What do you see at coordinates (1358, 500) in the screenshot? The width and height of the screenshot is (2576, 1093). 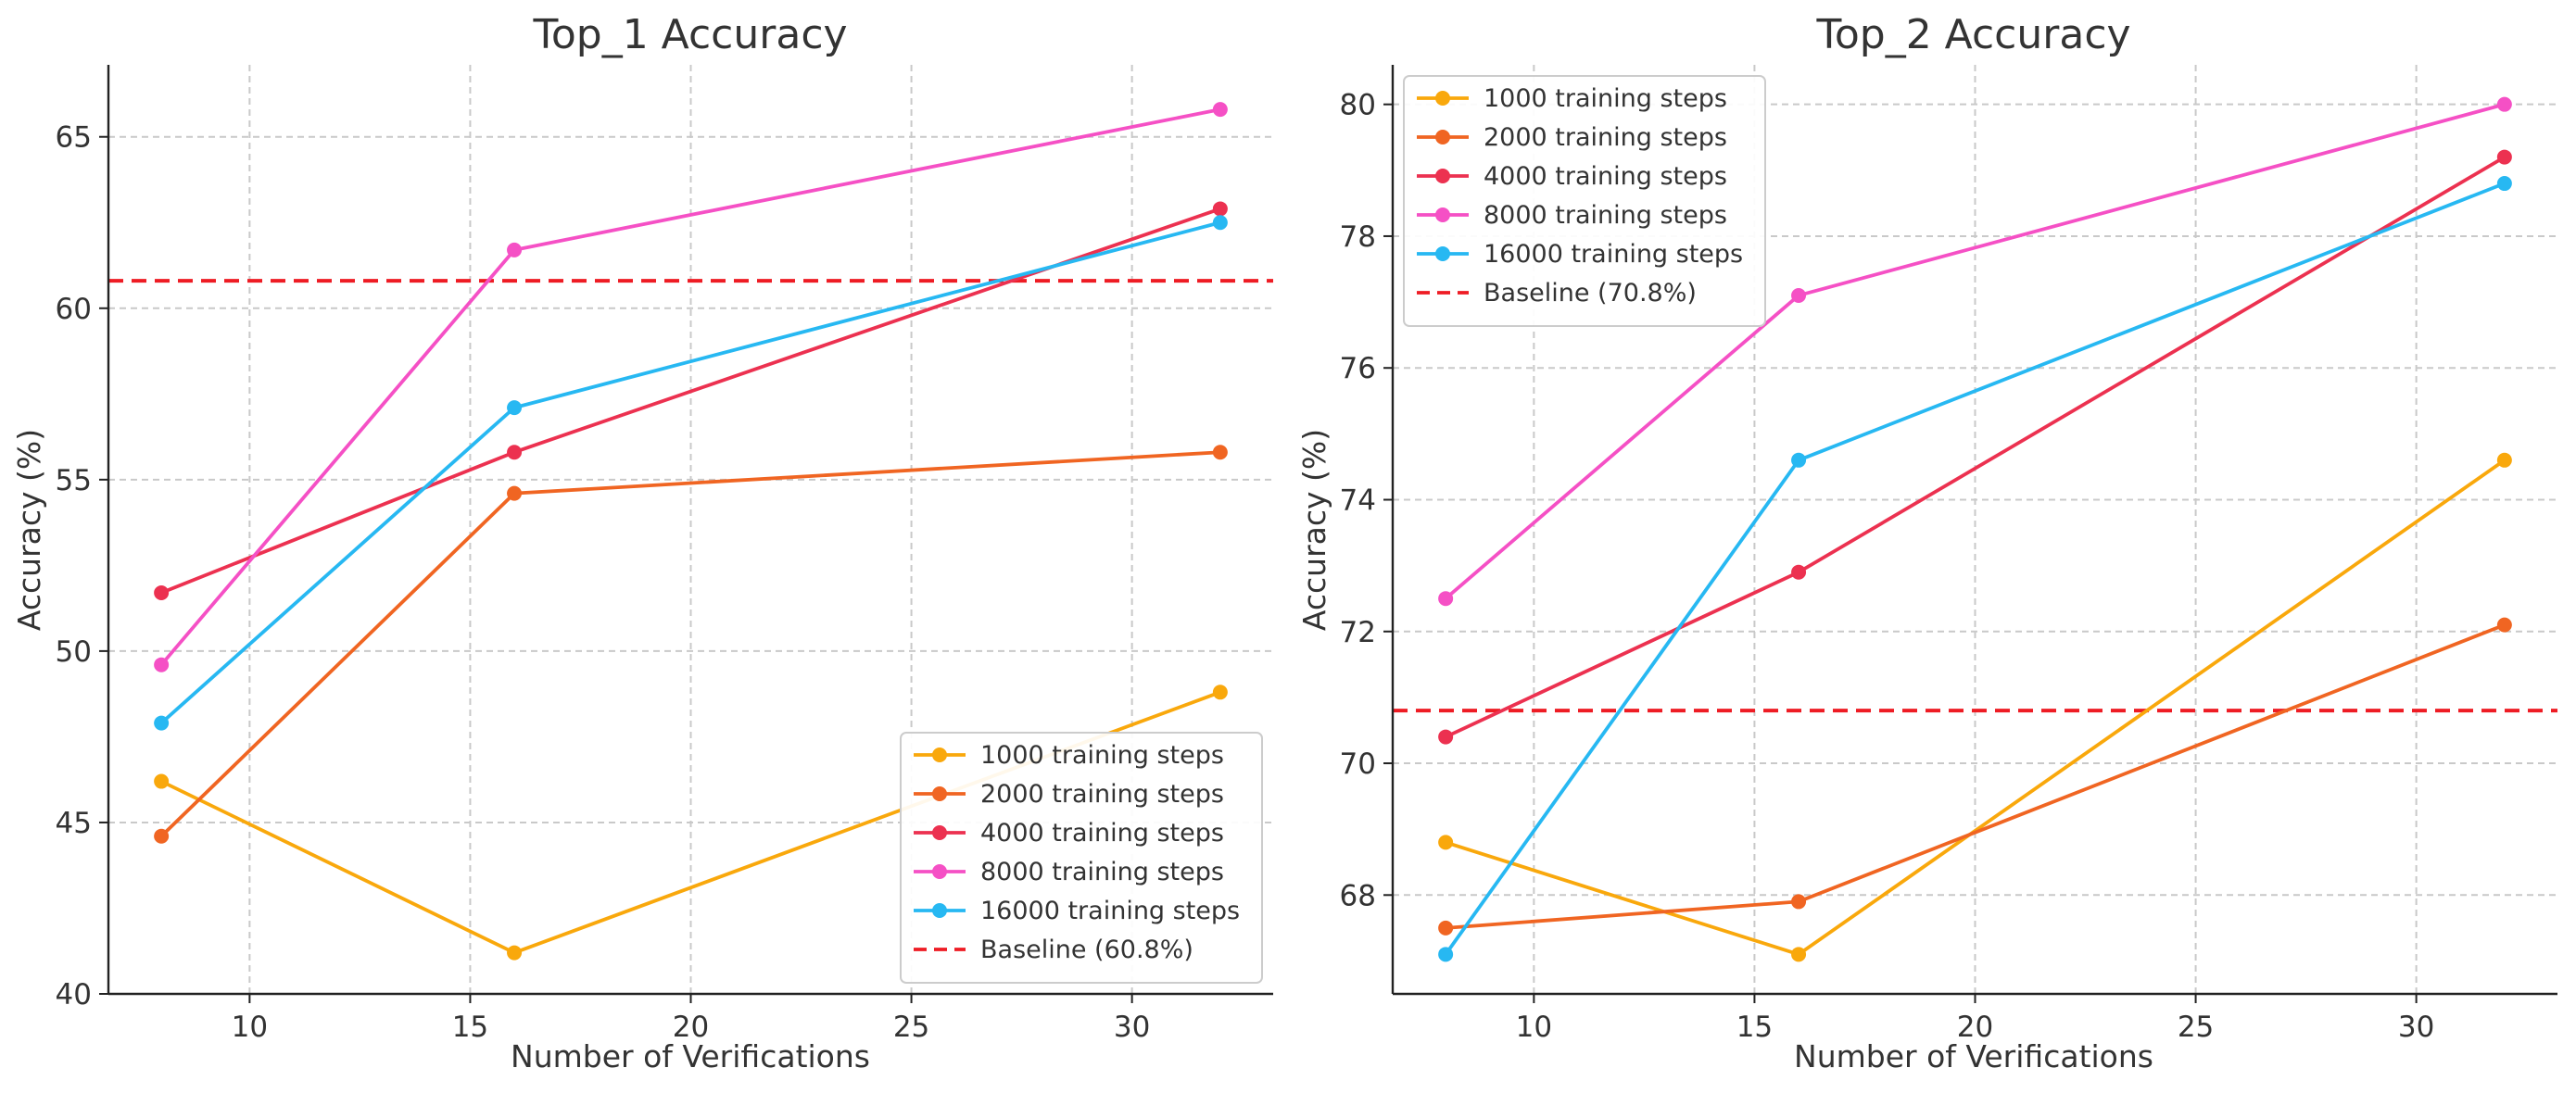 I see `y-tick-label: 74` at bounding box center [1358, 500].